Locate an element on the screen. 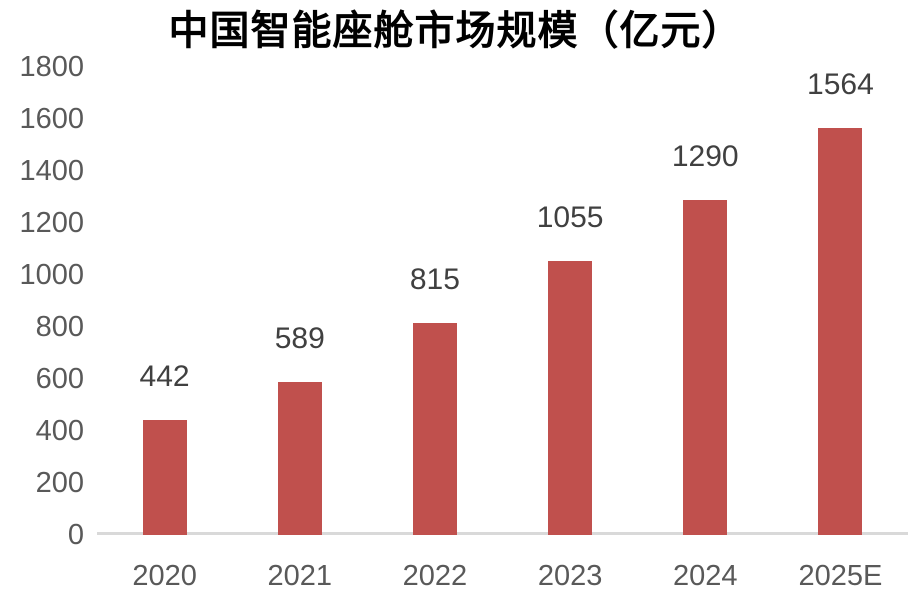 This screenshot has width=911, height=597. x-axis-line is located at coordinates (502, 533).